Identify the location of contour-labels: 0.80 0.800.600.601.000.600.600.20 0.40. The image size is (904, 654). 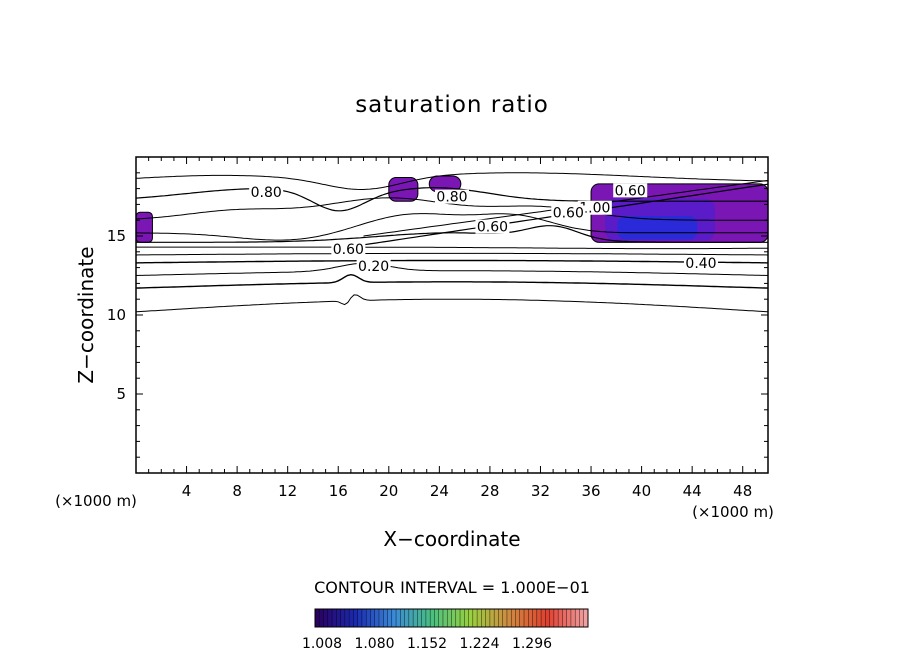
(484, 229).